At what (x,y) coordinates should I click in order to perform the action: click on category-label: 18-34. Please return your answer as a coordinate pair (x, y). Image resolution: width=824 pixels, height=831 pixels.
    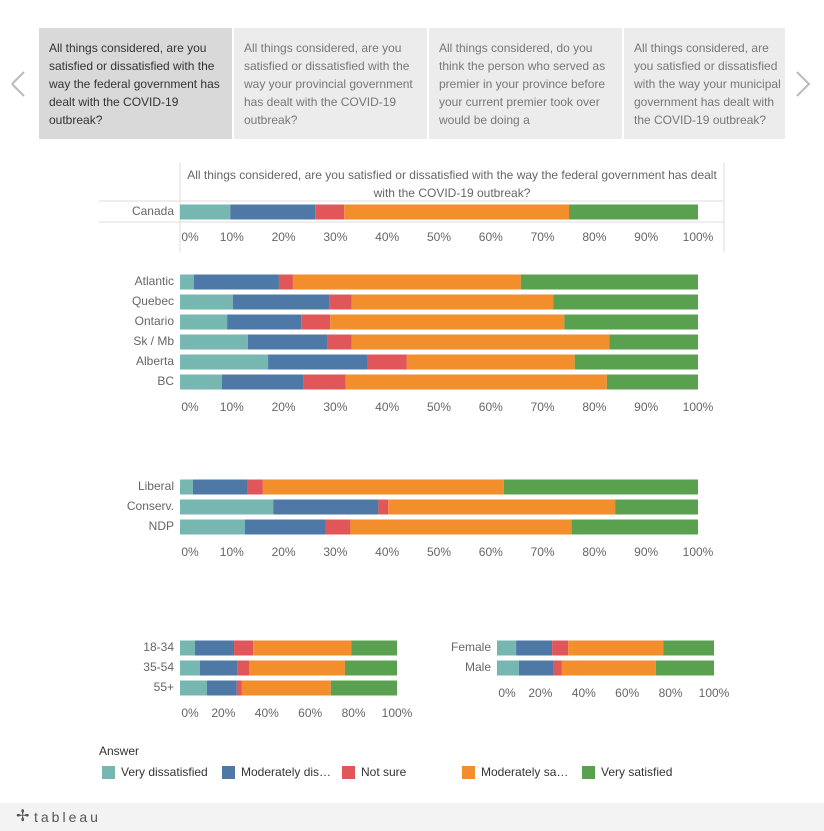
    Looking at the image, I should click on (158, 647).